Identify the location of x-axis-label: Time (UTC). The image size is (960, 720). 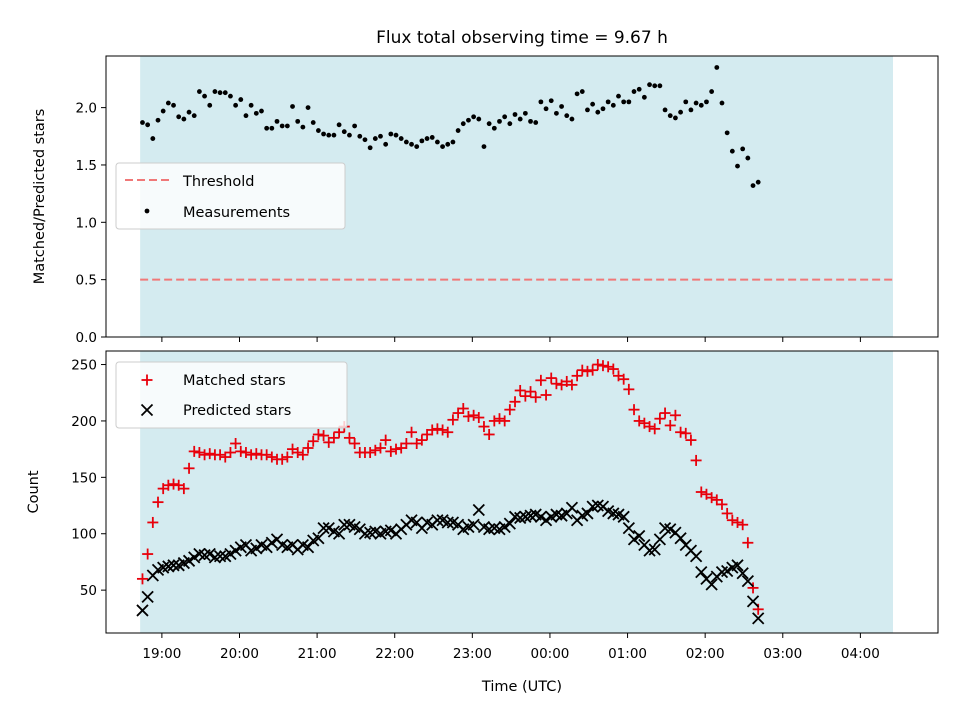
(521, 687).